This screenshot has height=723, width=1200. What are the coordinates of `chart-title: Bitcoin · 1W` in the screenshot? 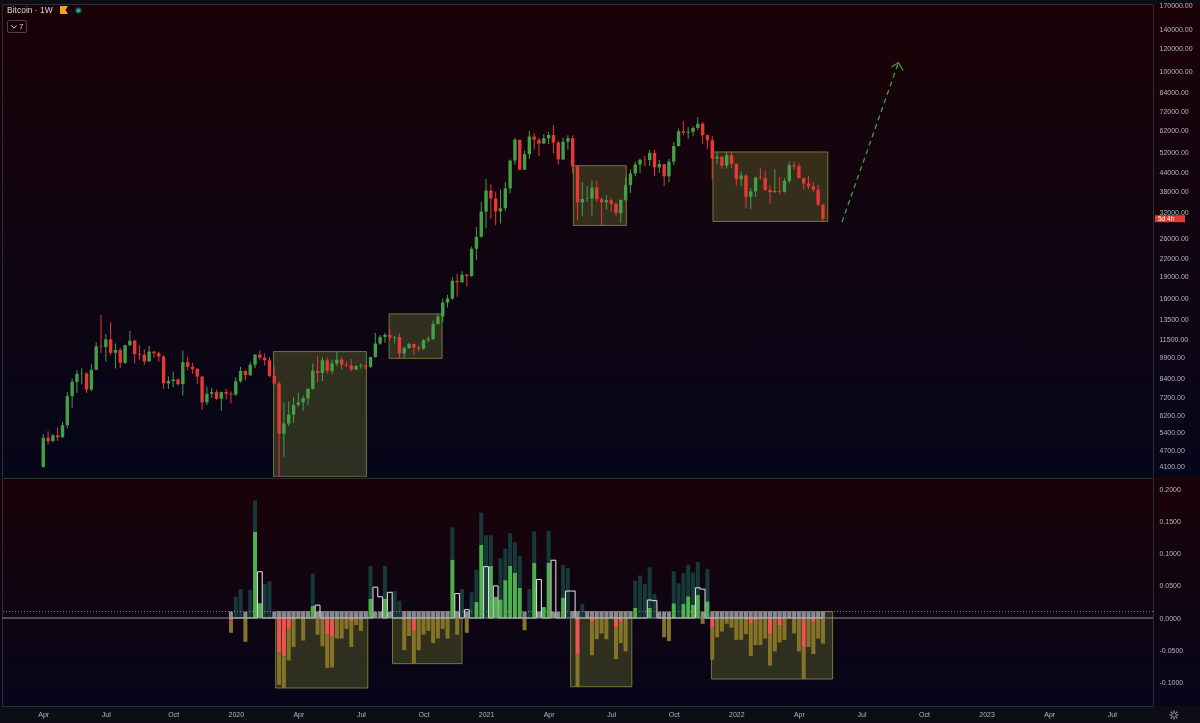 It's located at (30, 10).